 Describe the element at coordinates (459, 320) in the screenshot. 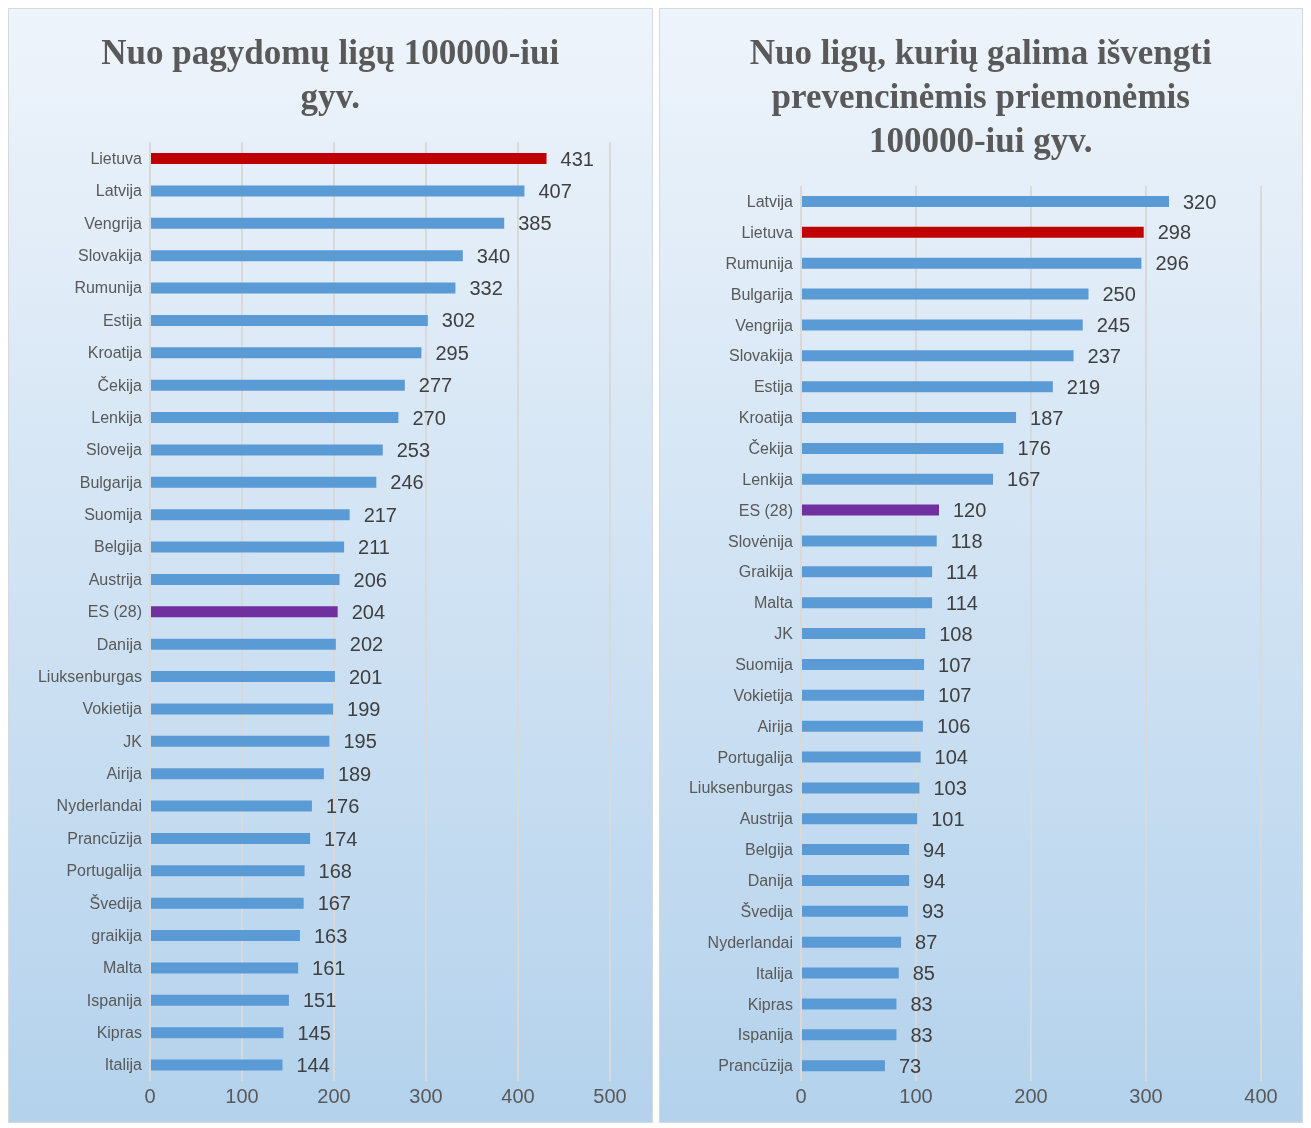

I see `data-label: 302` at that location.